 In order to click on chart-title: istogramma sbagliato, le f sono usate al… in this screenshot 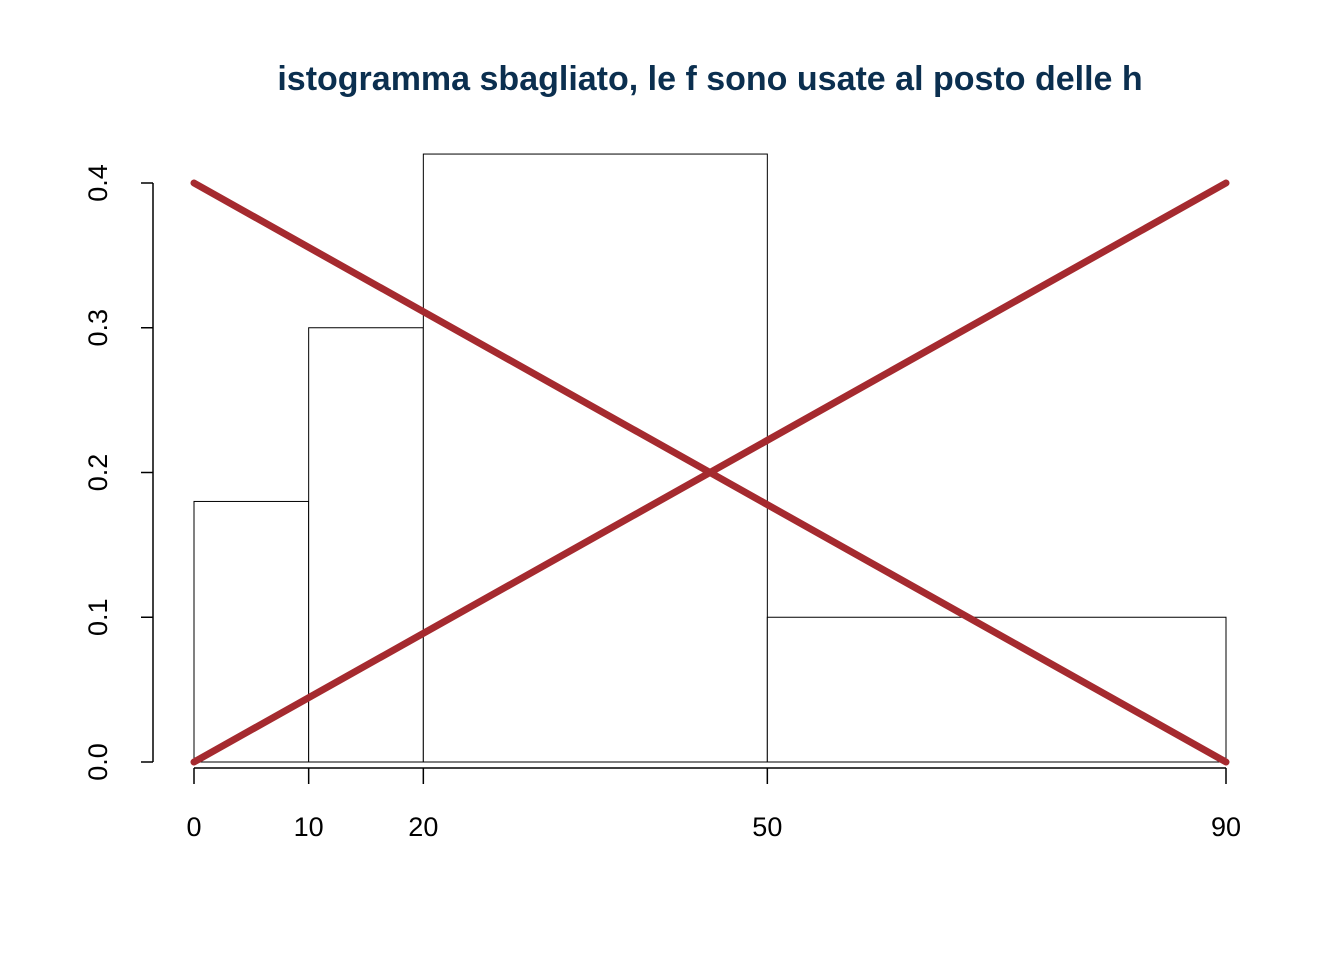, I will do `click(709, 79)`.